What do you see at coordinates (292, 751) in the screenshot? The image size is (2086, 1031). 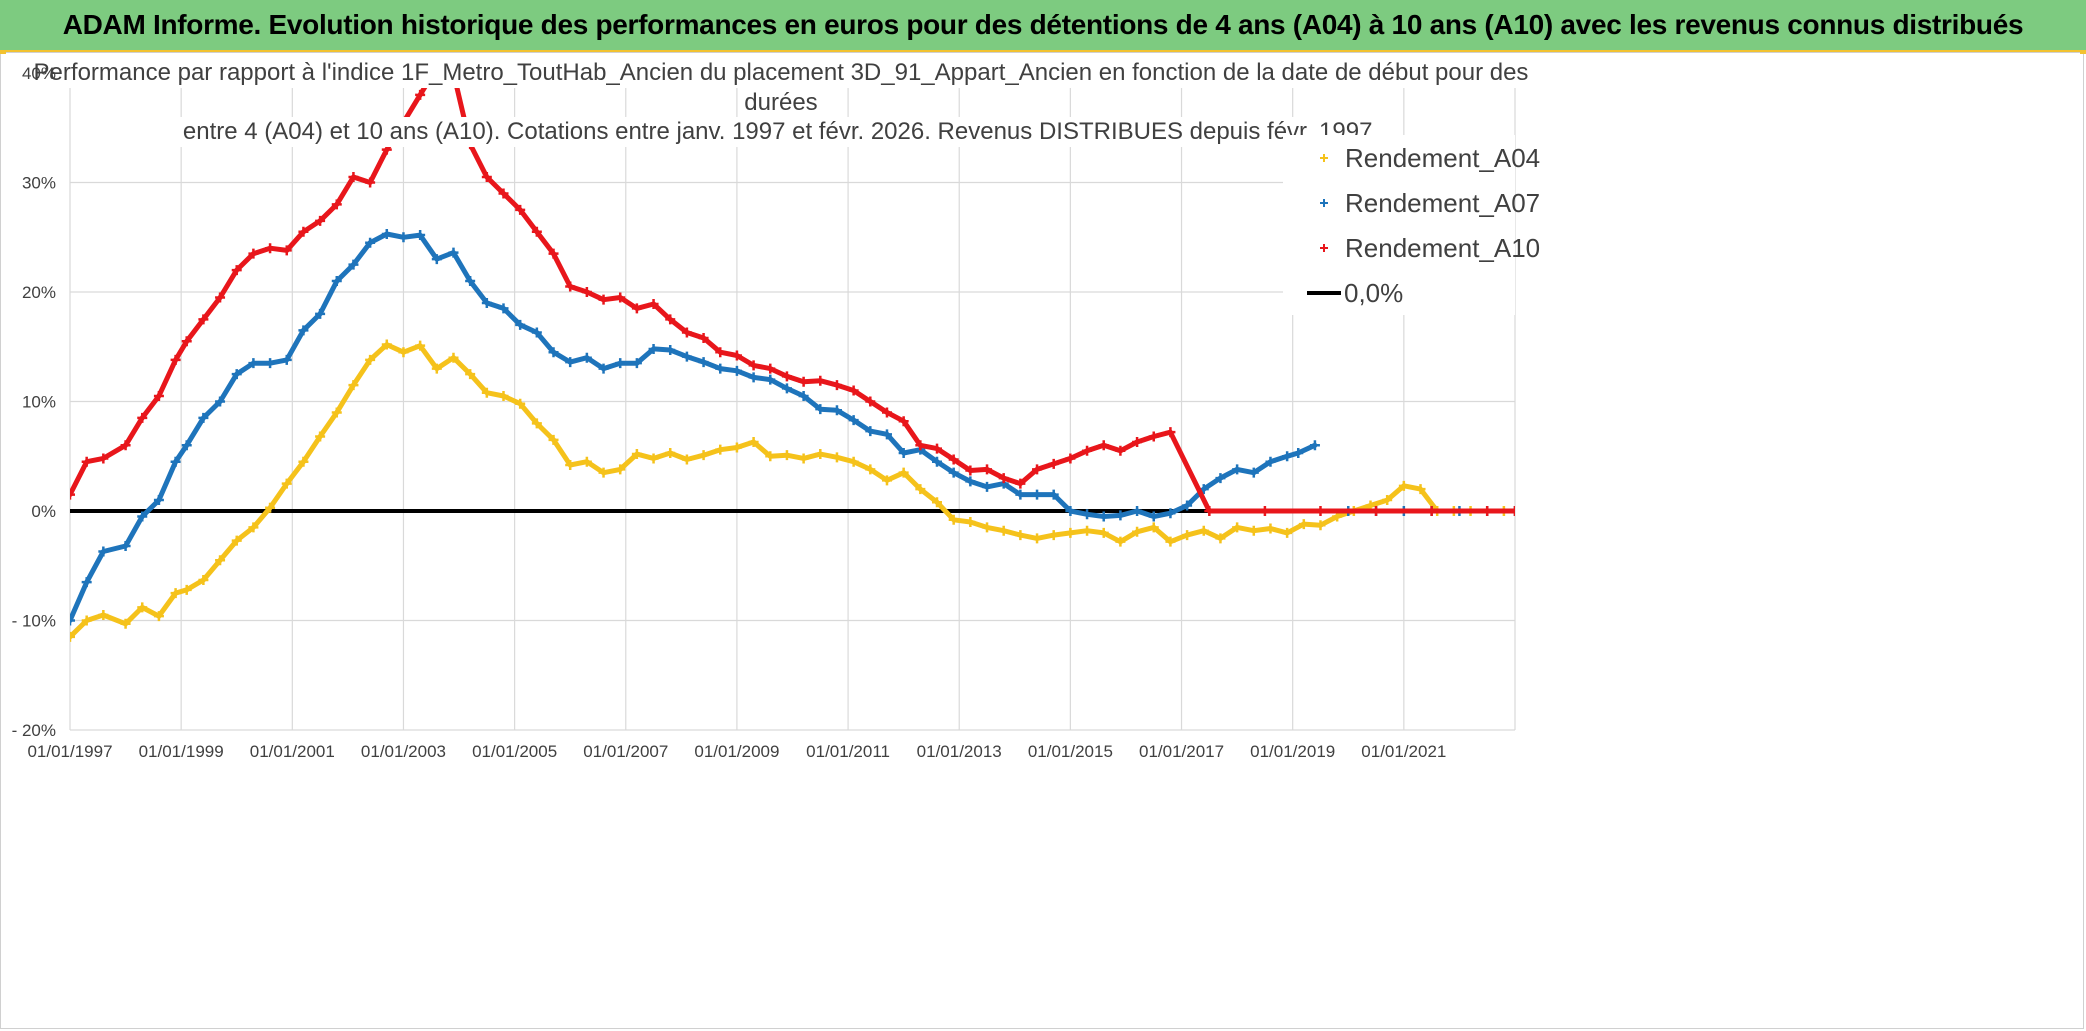 I see `x-tick-label: 01/01/2001` at bounding box center [292, 751].